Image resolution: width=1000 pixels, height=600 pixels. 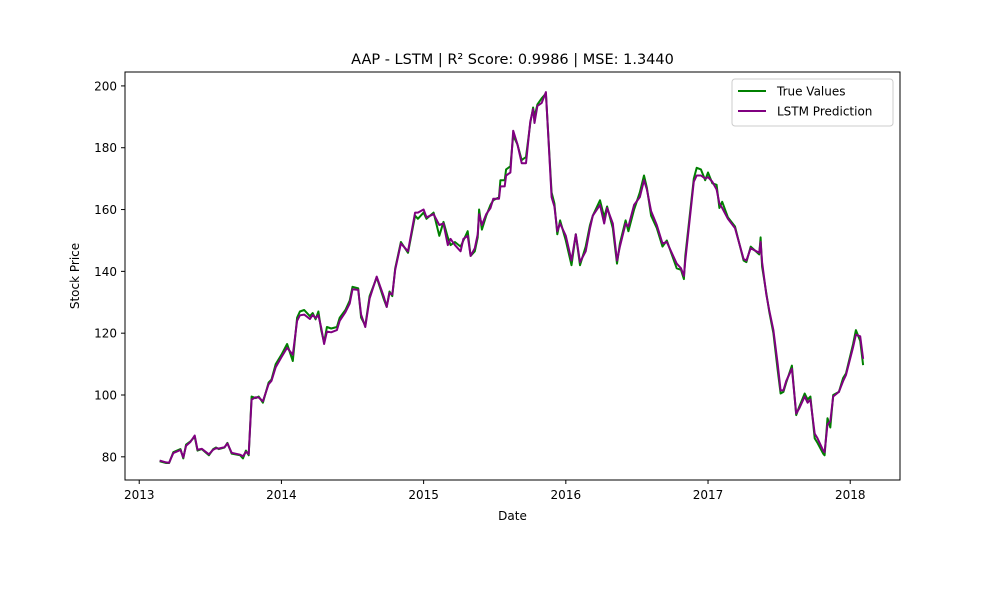 What do you see at coordinates (566, 495) in the screenshot?
I see `x-tick-label: 2016` at bounding box center [566, 495].